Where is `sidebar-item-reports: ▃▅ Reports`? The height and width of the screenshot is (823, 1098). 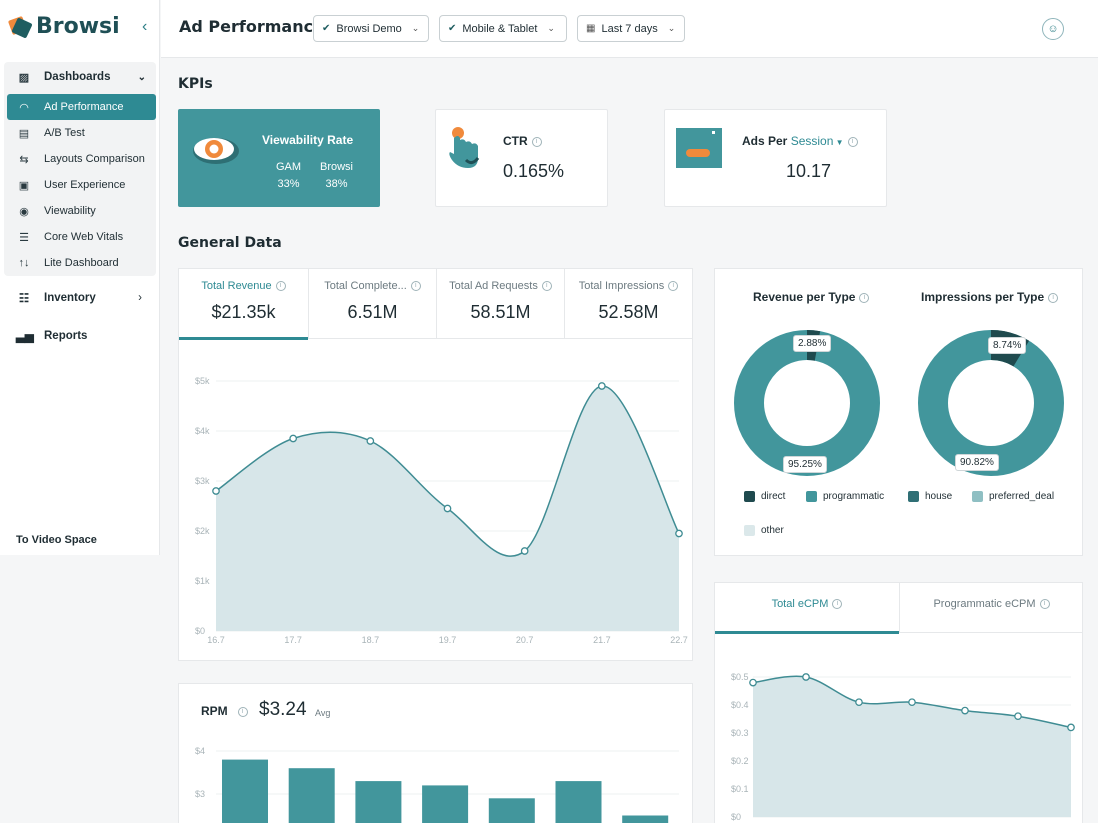 sidebar-item-reports: ▃▅ Reports is located at coordinates (80, 336).